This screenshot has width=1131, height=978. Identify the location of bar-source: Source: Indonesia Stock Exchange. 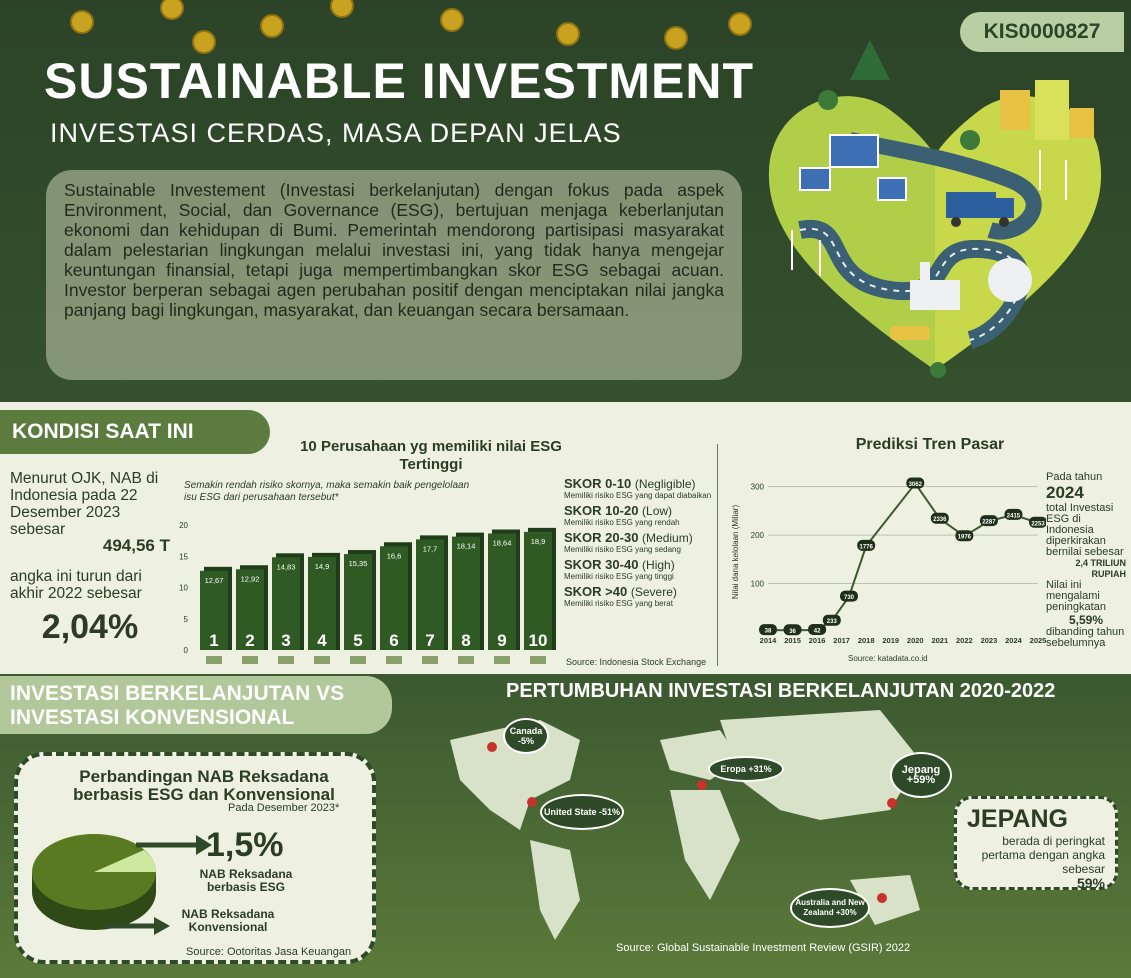
(636, 662).